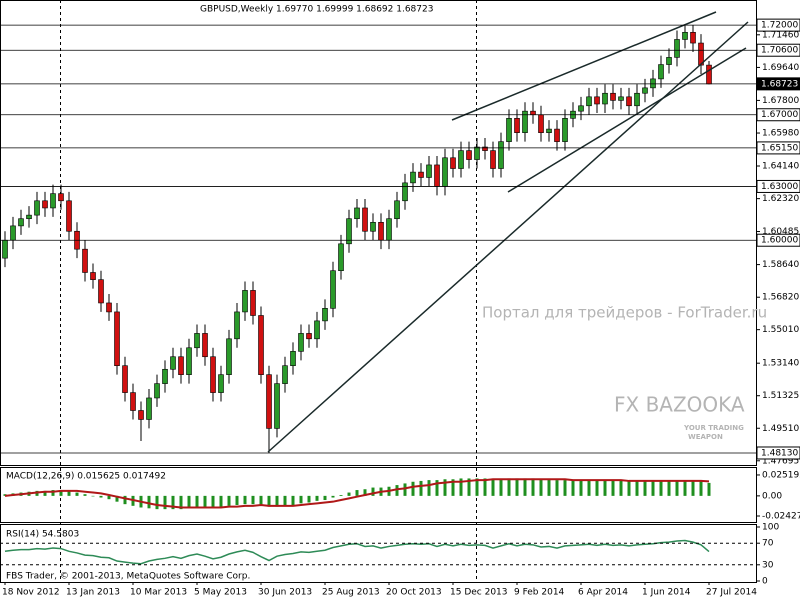 The height and width of the screenshot is (600, 800). Describe the element at coordinates (93, 593) in the screenshot. I see `x-tick-label: 13 Jan 2013` at that location.